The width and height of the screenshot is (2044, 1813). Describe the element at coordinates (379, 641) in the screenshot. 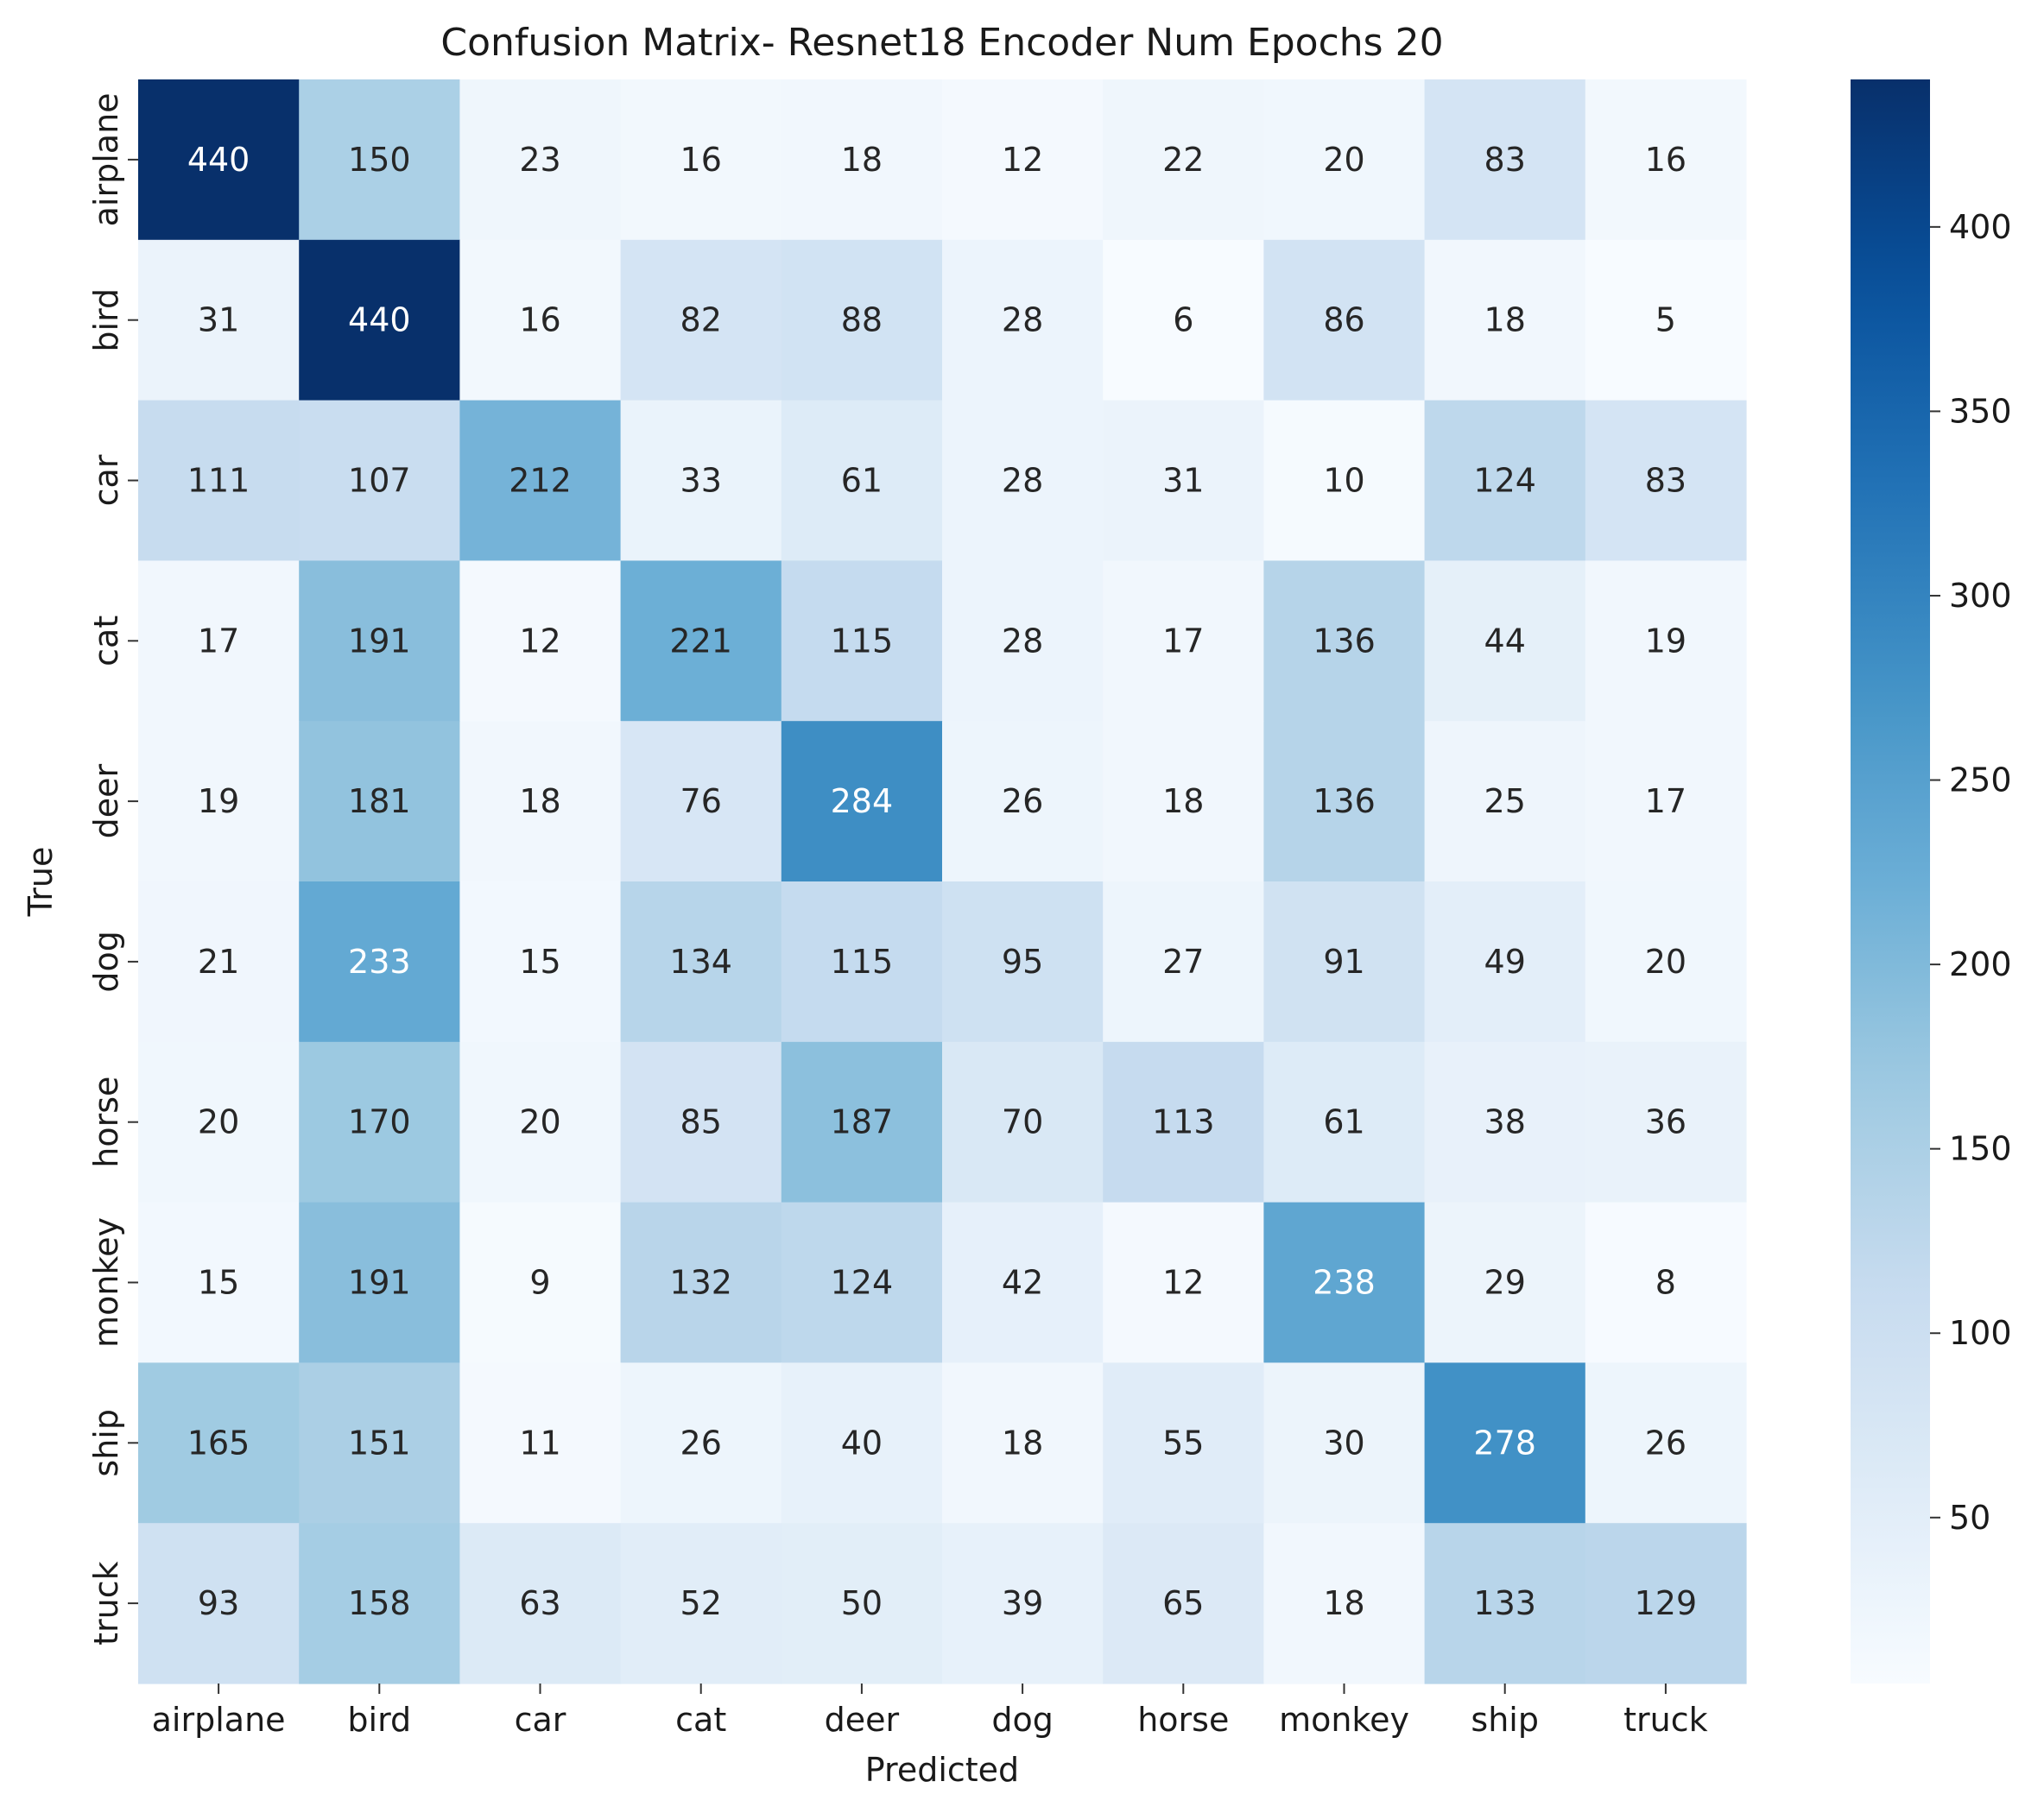

I see `cell-value-label: 191` at that location.